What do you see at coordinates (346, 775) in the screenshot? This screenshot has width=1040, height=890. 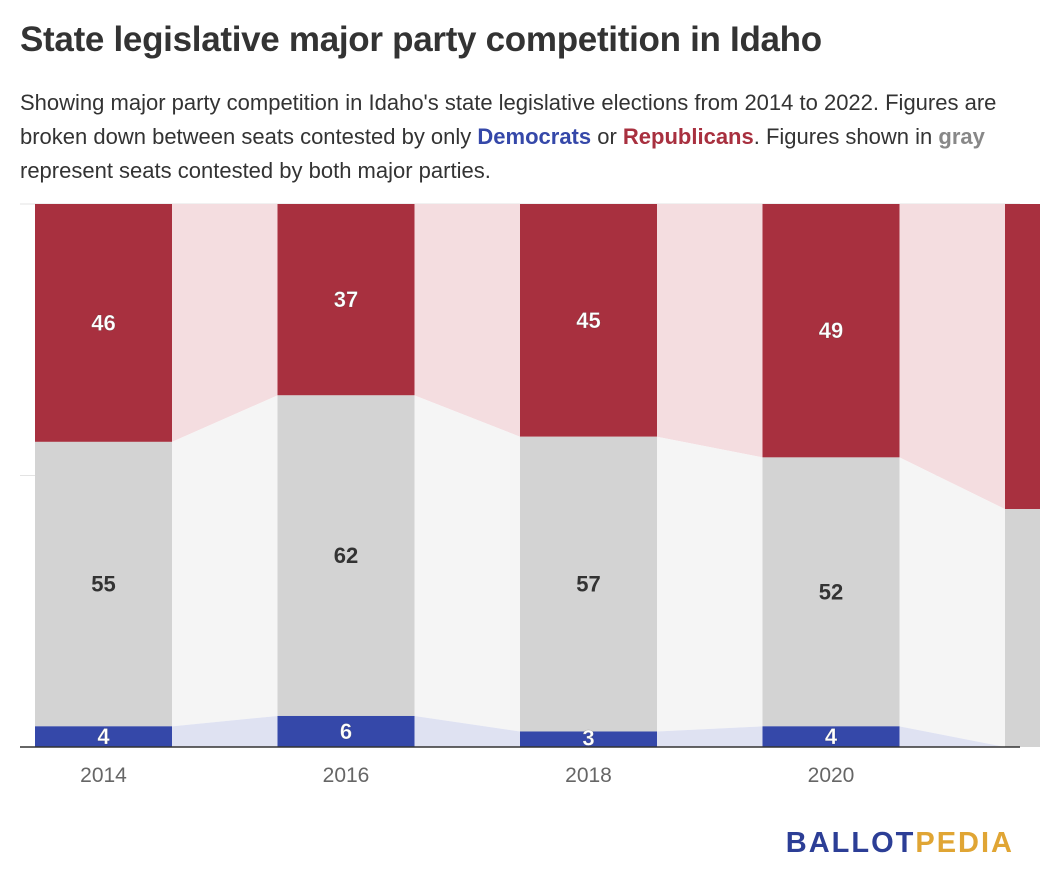 I see `x-tick-label: 2016` at bounding box center [346, 775].